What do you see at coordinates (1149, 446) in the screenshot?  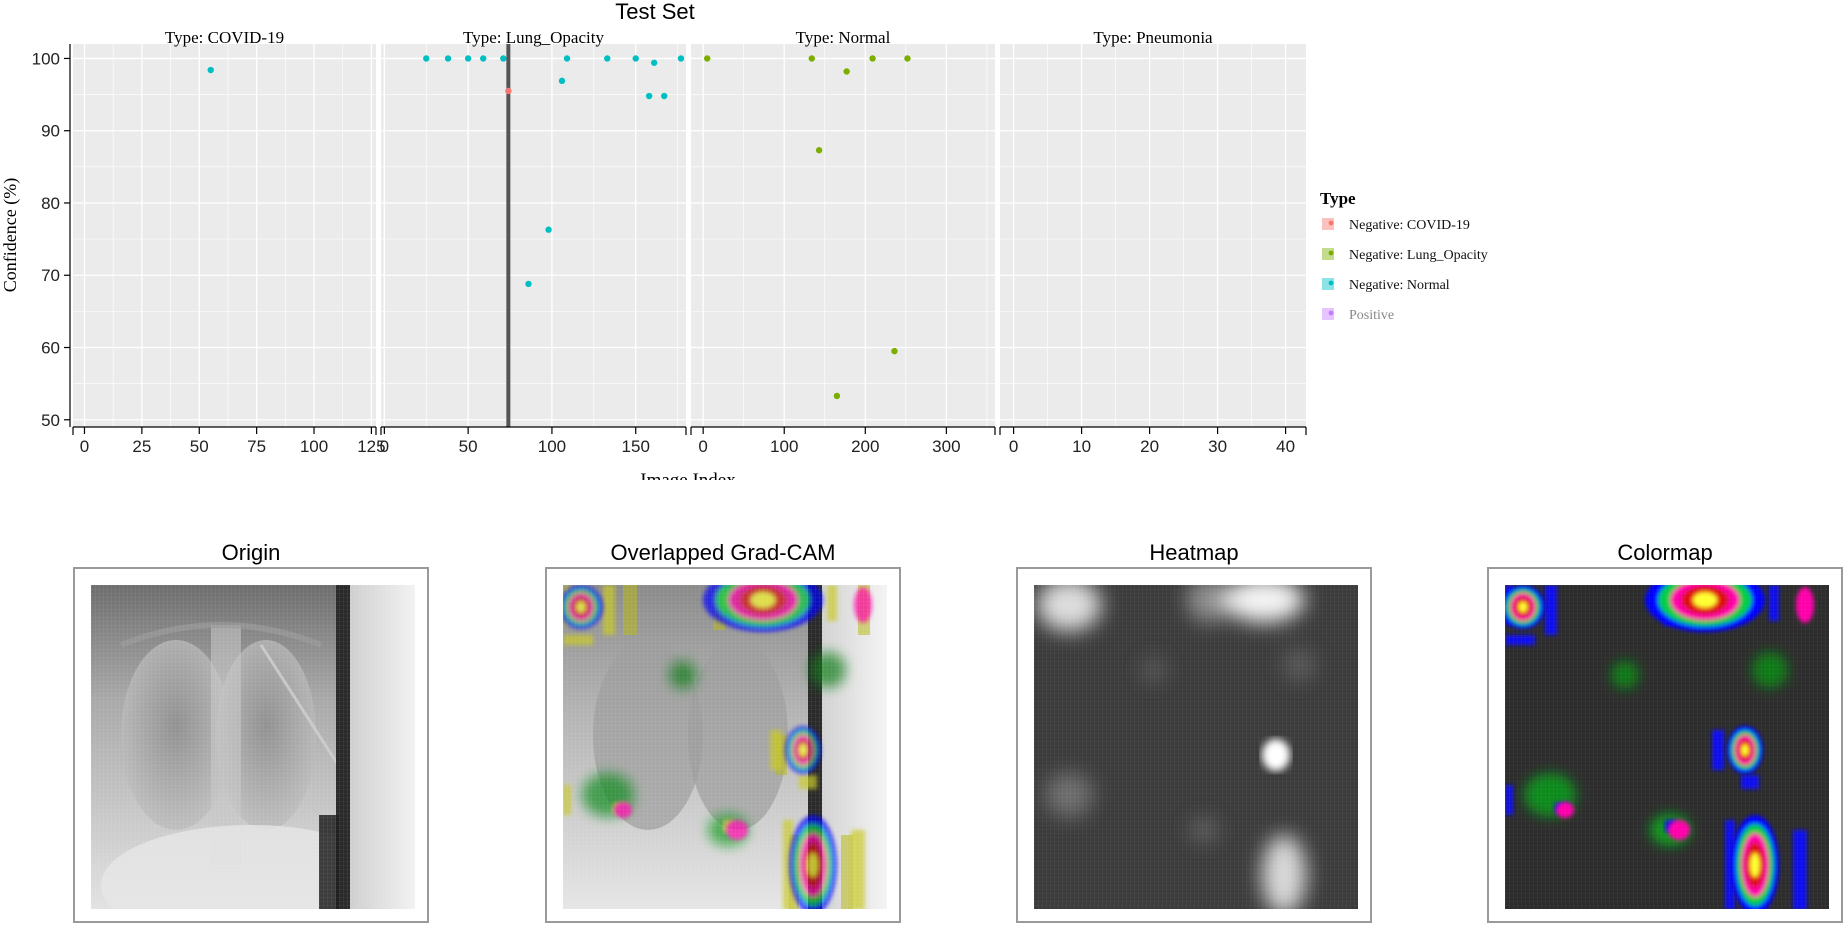 I see `x-tick-label: 20` at bounding box center [1149, 446].